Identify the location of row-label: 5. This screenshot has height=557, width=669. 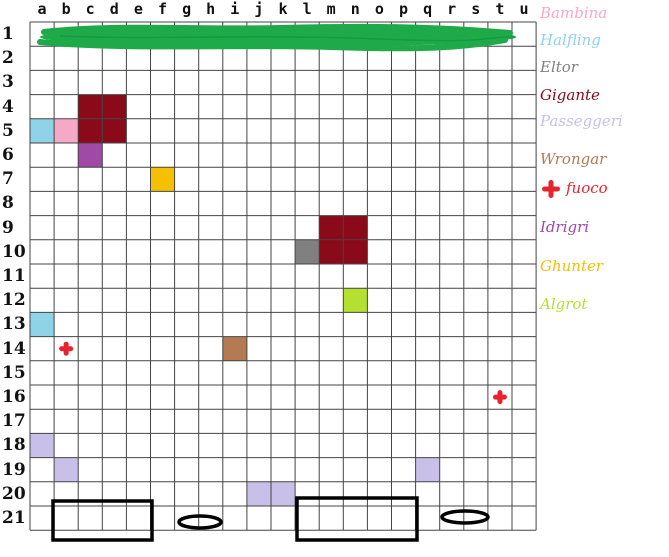
(8, 130).